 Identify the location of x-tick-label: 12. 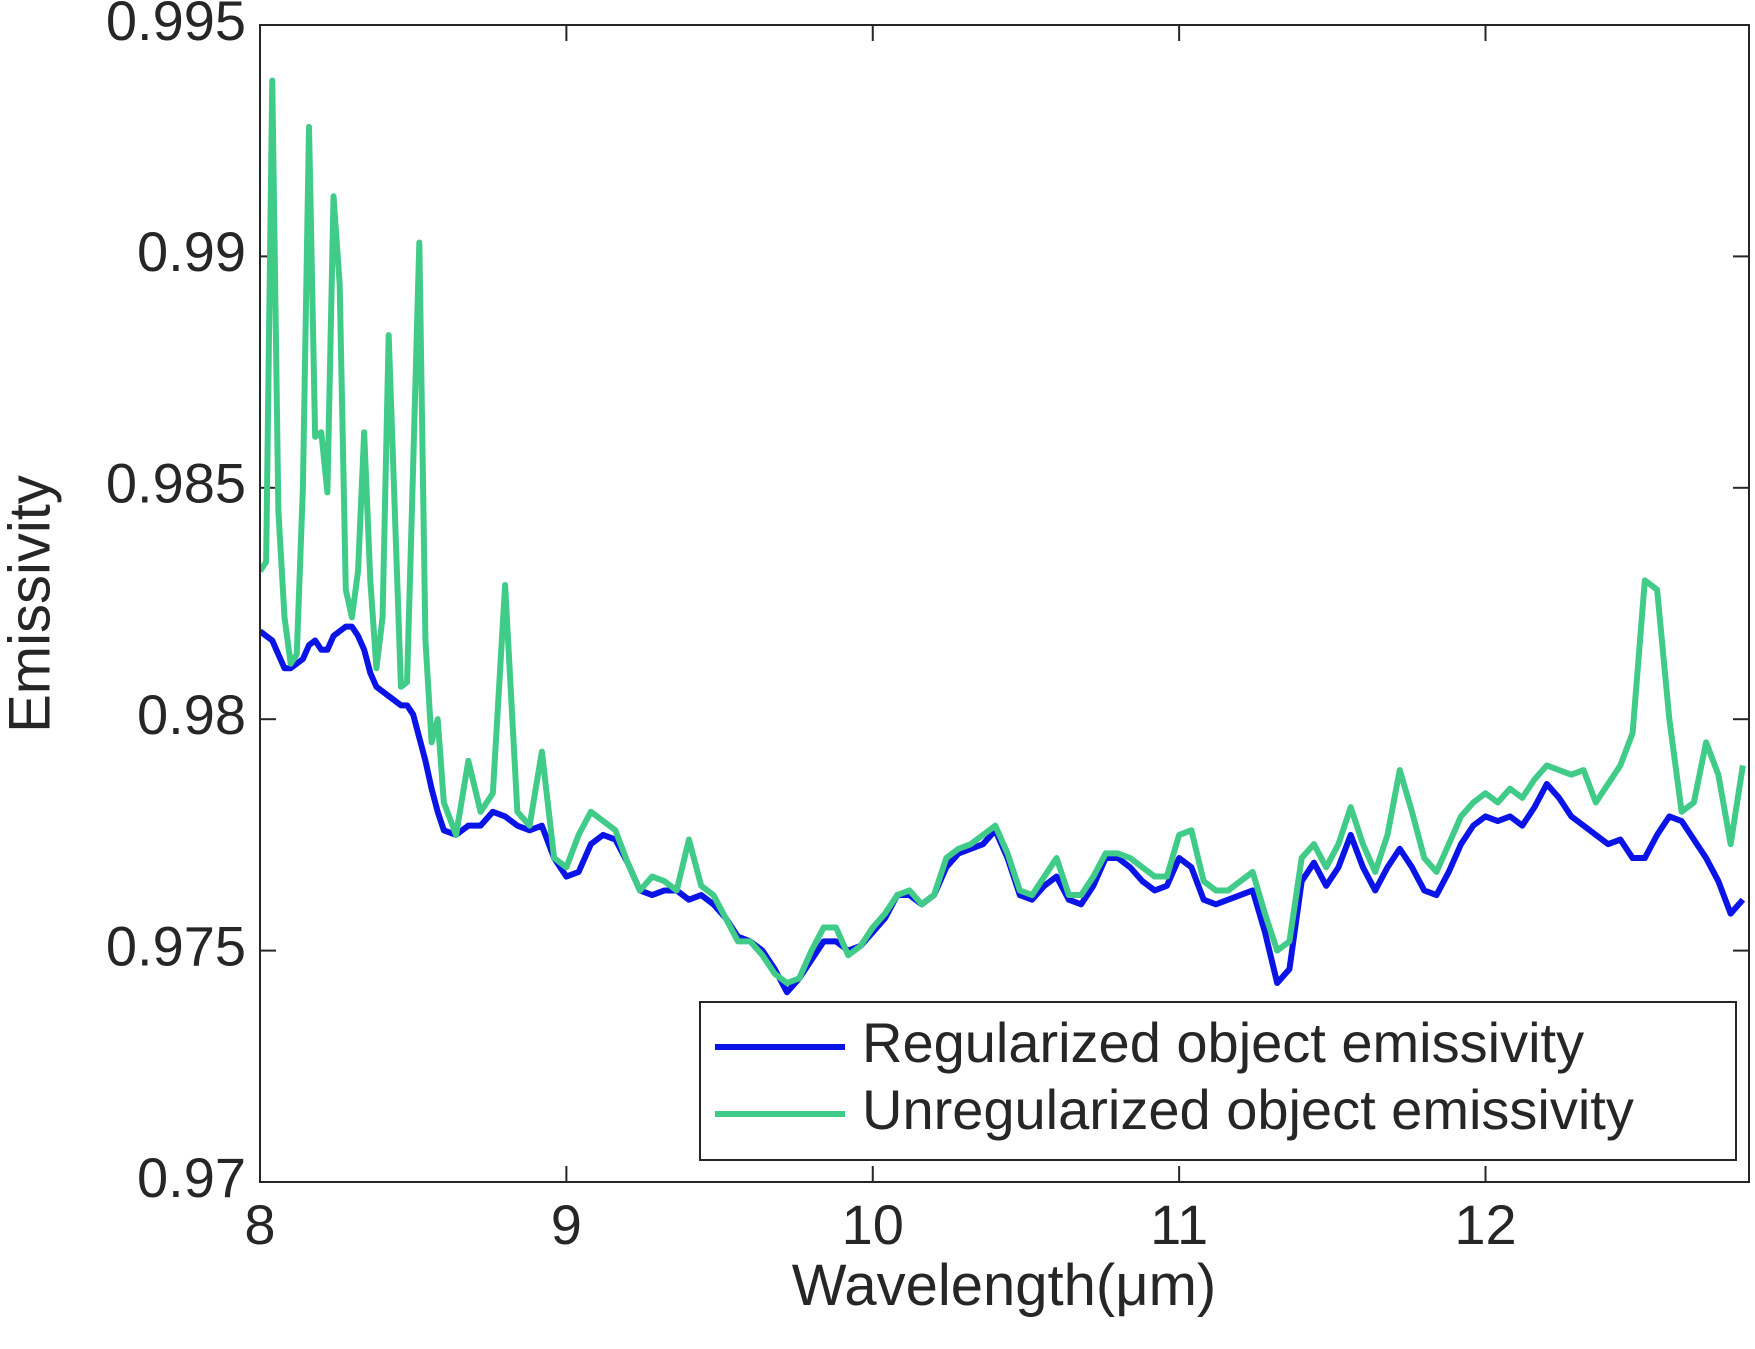
(1485, 1224).